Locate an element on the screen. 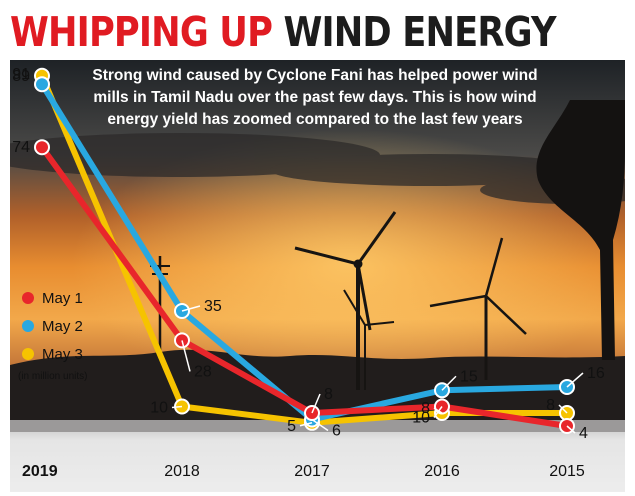 The width and height of the screenshot is (635, 496). x-tick-2019: 2019 is located at coordinates (40, 471).